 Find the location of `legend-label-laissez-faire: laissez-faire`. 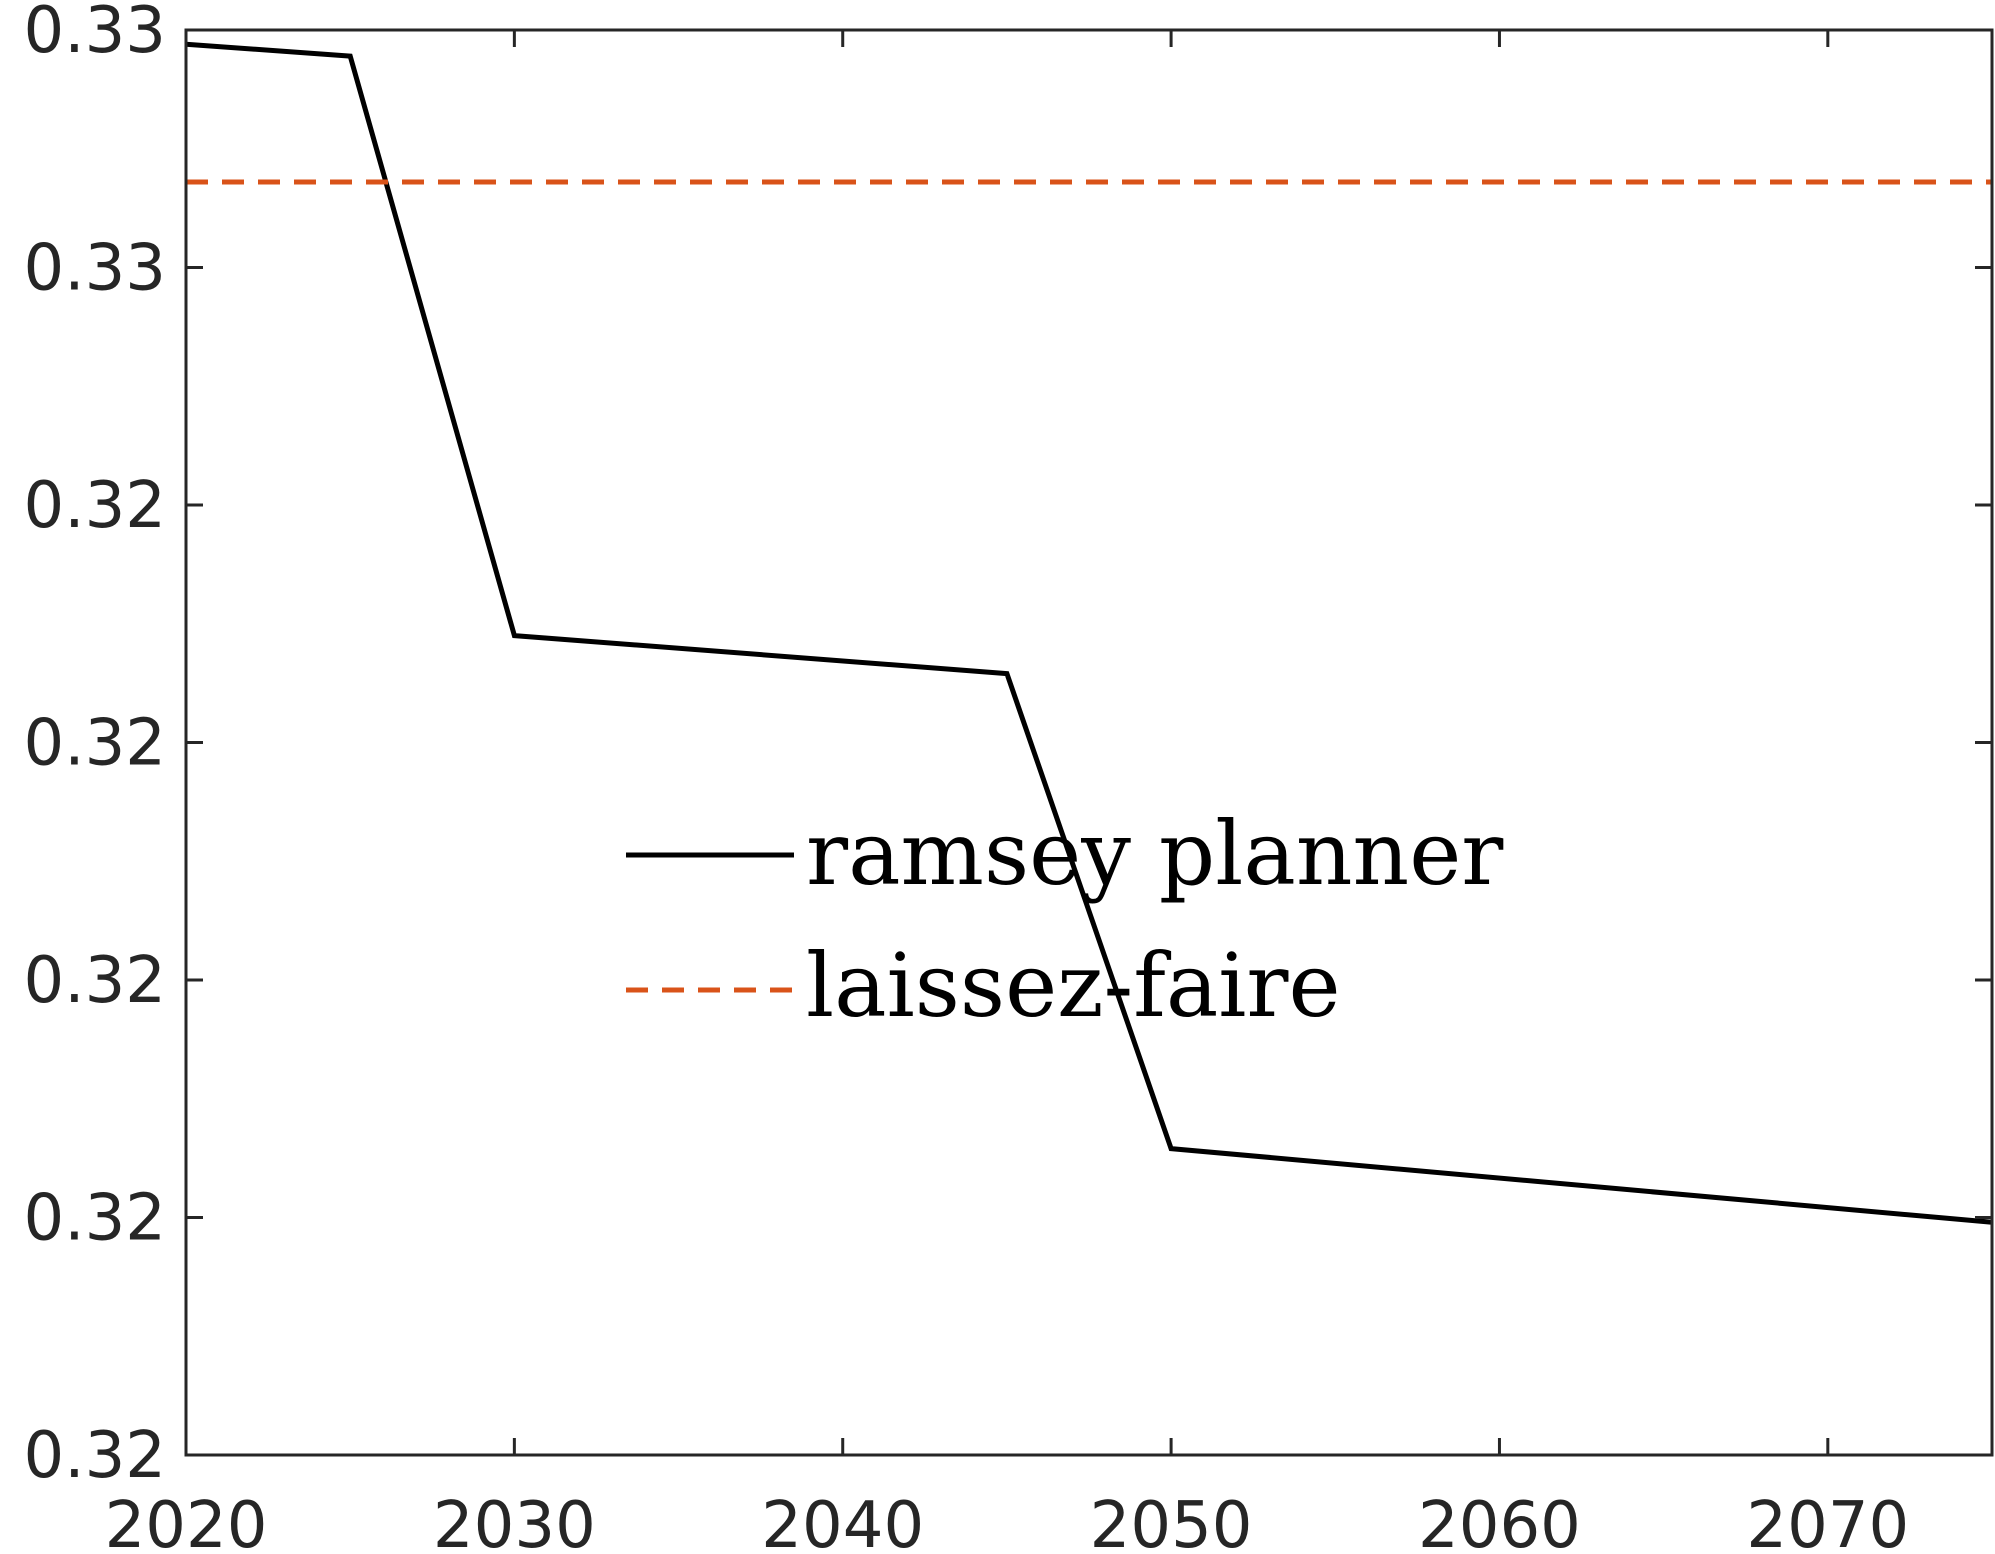

legend-label-laissez-faire: laissez-faire is located at coordinates (1073, 985).